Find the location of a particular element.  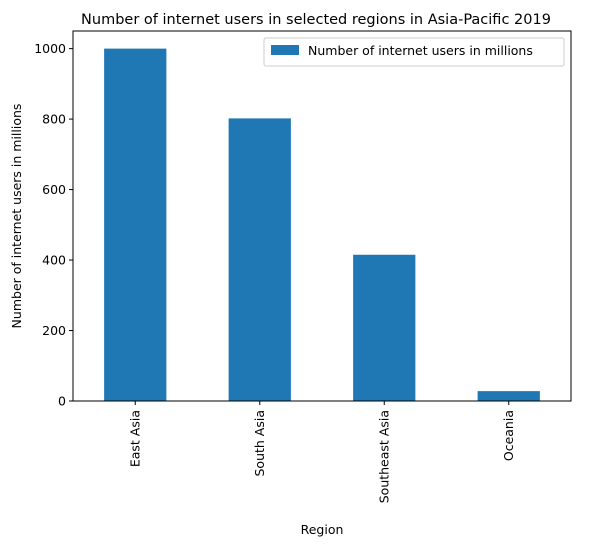

legend: Number of internet users in millions is located at coordinates (414, 52).